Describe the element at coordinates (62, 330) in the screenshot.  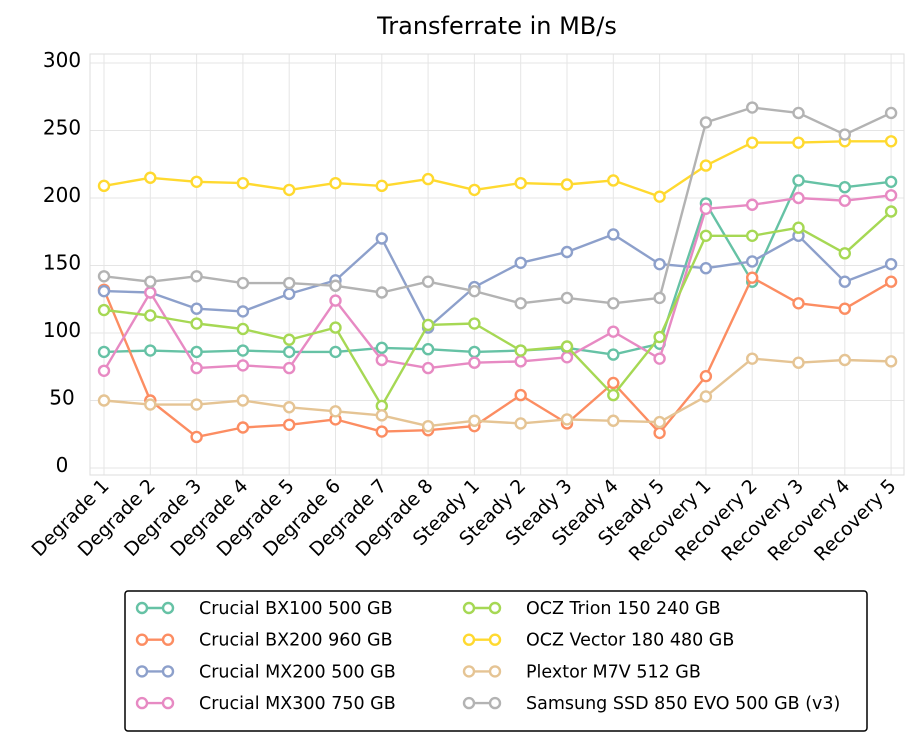
I see `y-tick-label: 100` at that location.